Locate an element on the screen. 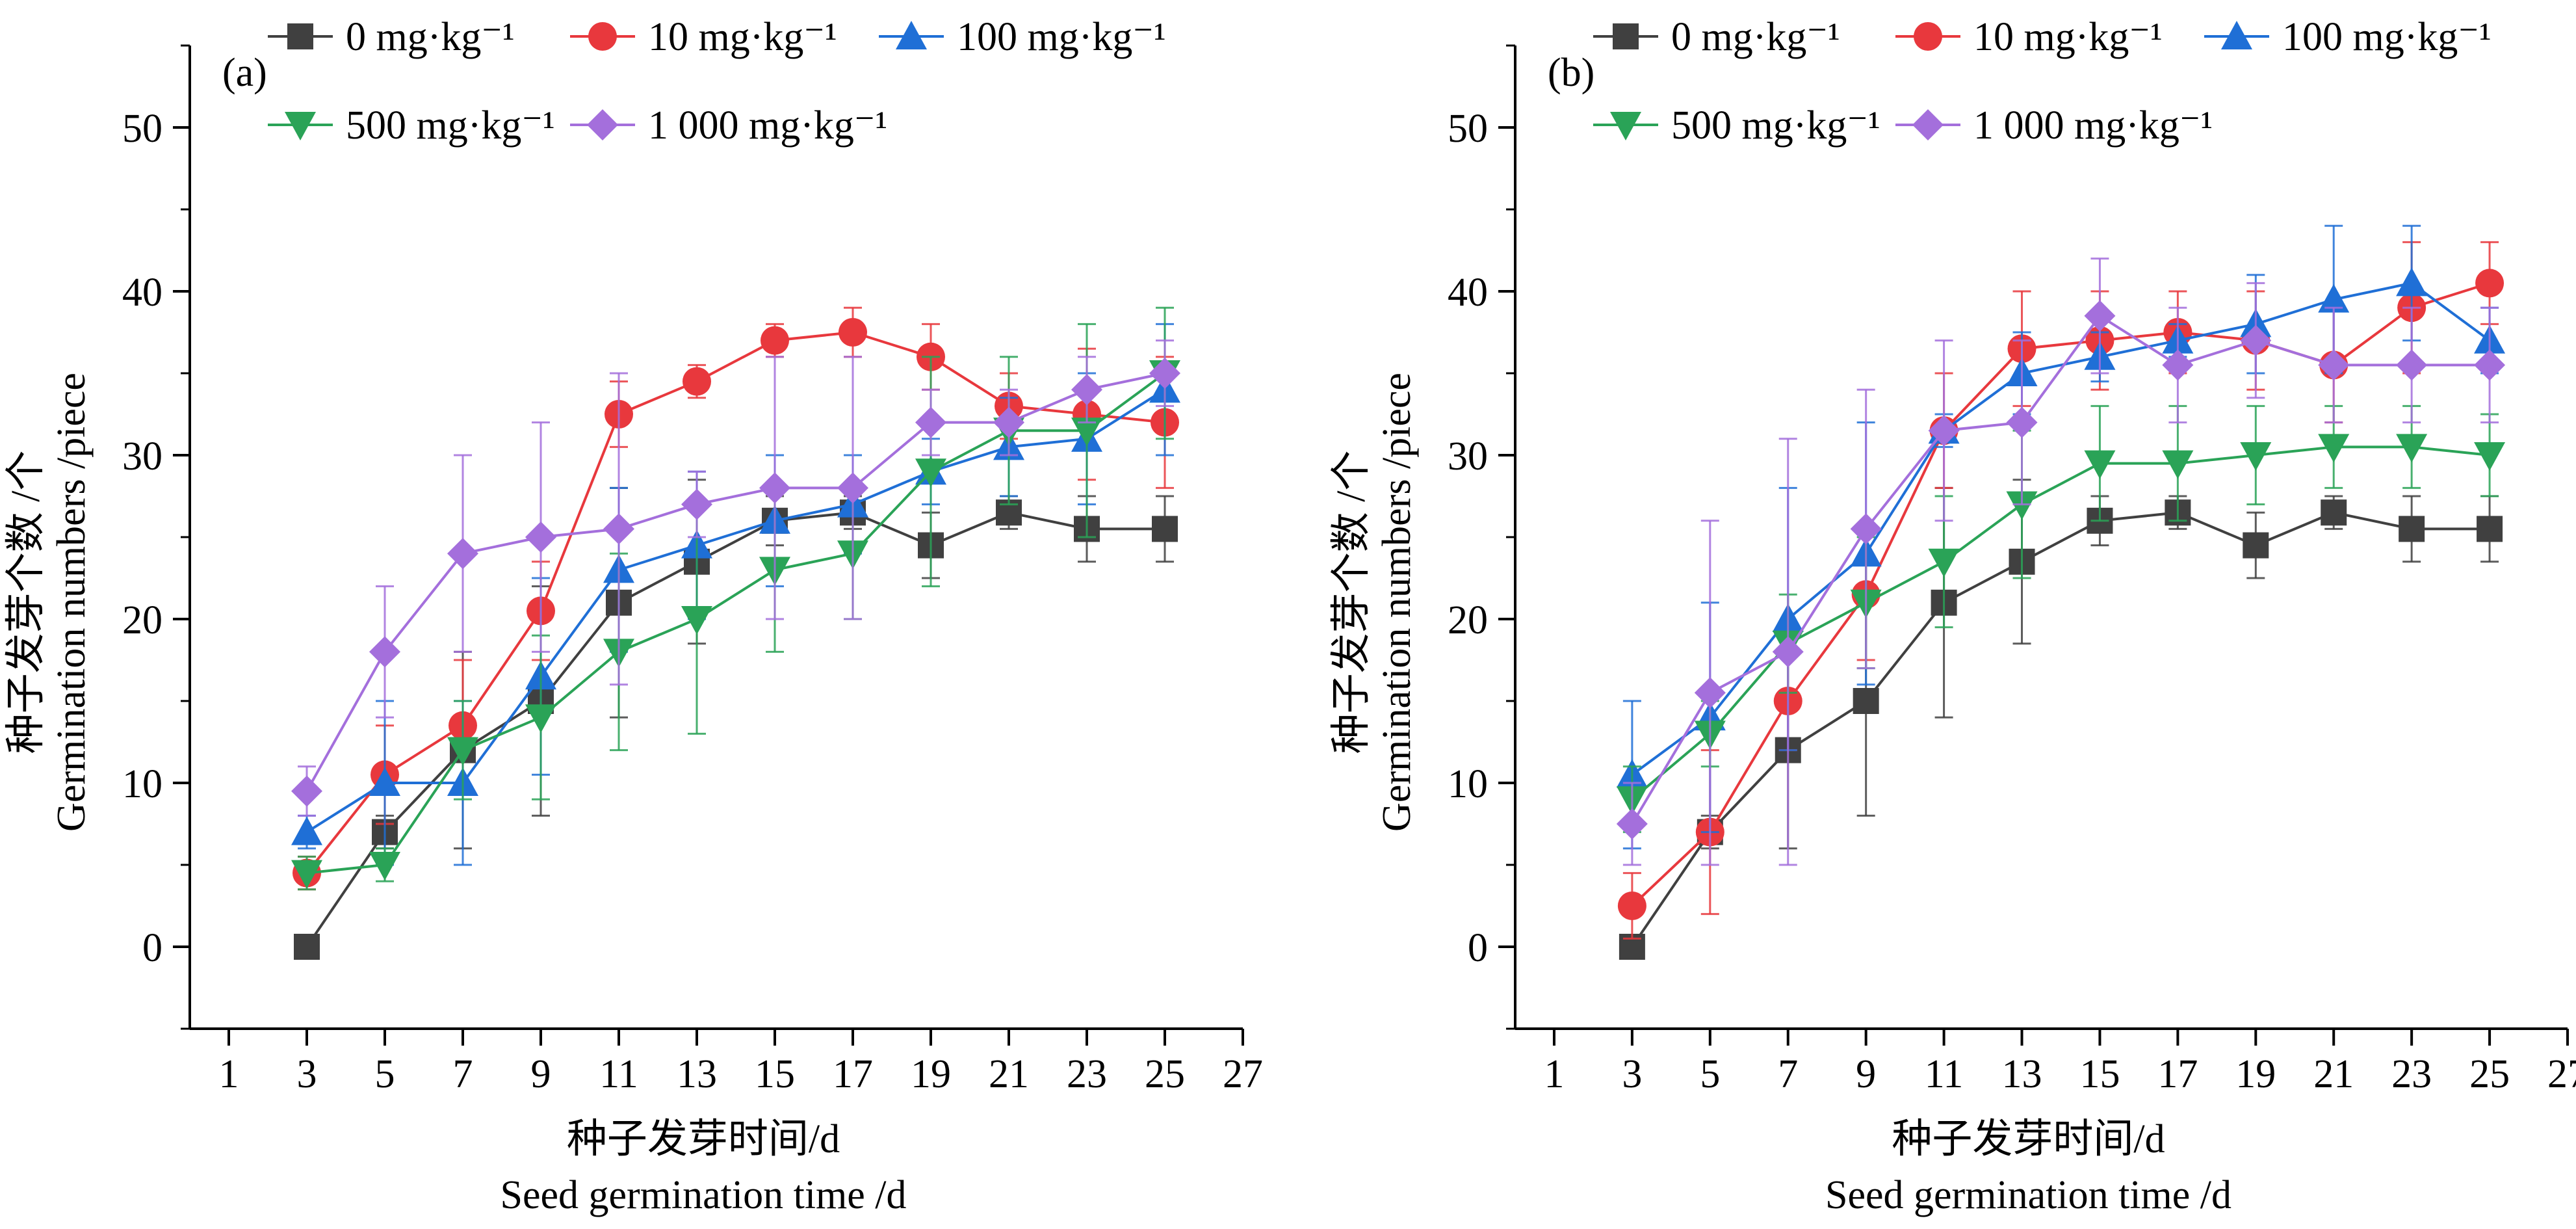 This screenshot has height=1229, width=2576. panel-label: (b) is located at coordinates (1571, 73).